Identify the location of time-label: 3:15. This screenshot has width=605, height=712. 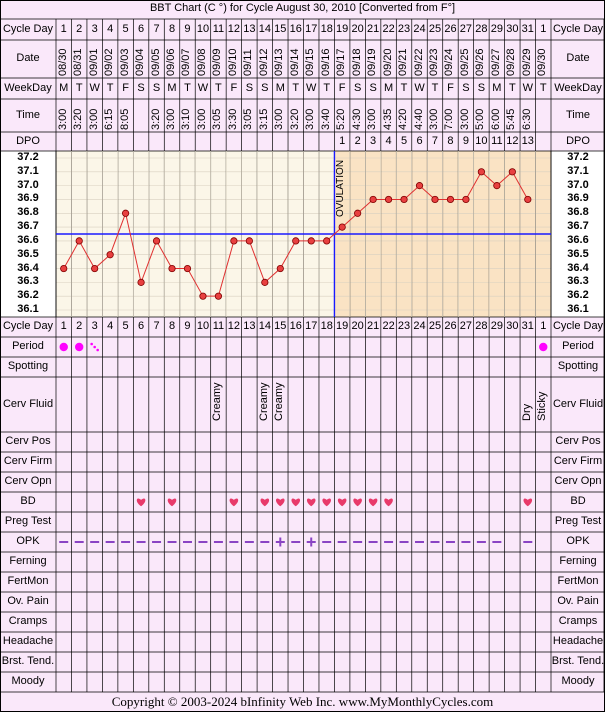
(263, 119).